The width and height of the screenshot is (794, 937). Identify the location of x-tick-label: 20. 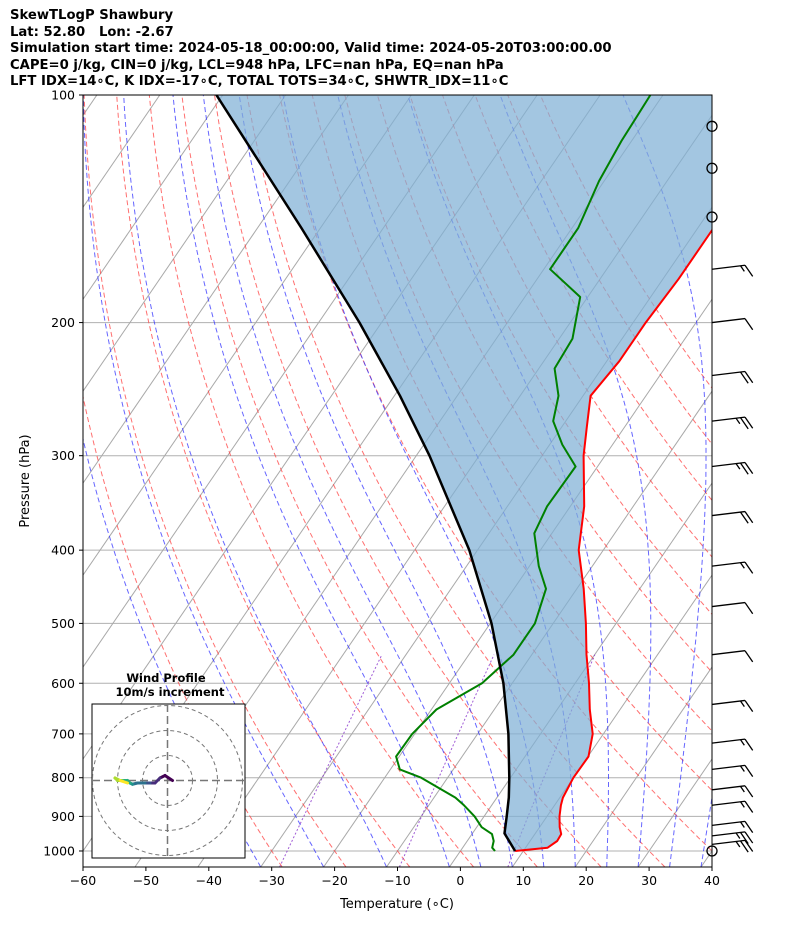
(586, 880).